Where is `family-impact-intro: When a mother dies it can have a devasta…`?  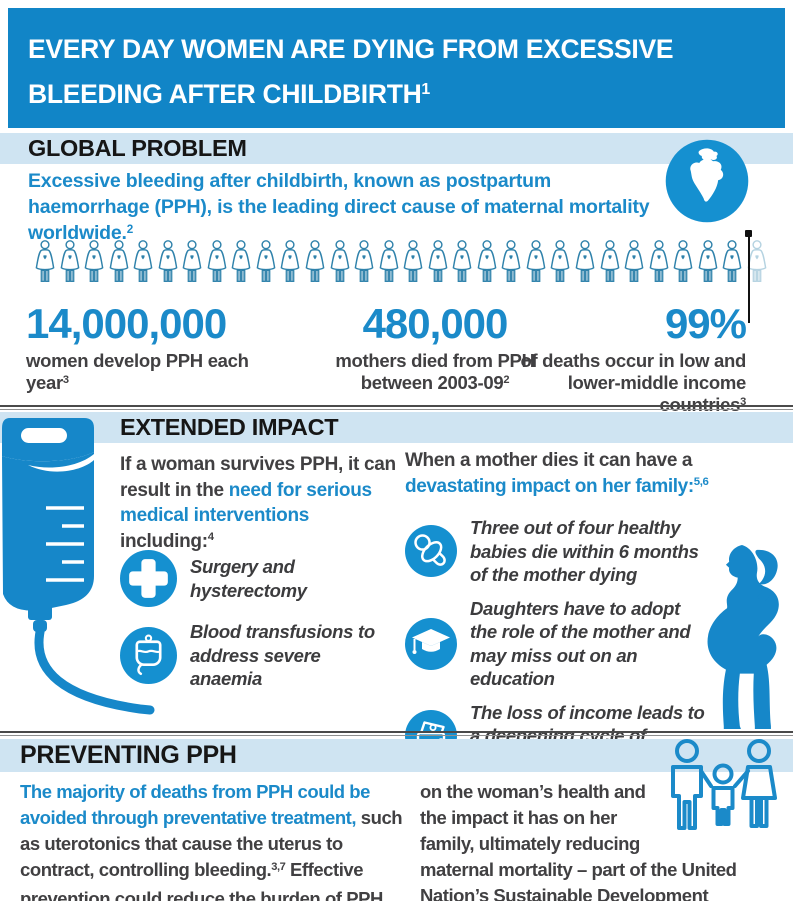 family-impact-intro: When a mother dies it can have a devasta… is located at coordinates (557, 473).